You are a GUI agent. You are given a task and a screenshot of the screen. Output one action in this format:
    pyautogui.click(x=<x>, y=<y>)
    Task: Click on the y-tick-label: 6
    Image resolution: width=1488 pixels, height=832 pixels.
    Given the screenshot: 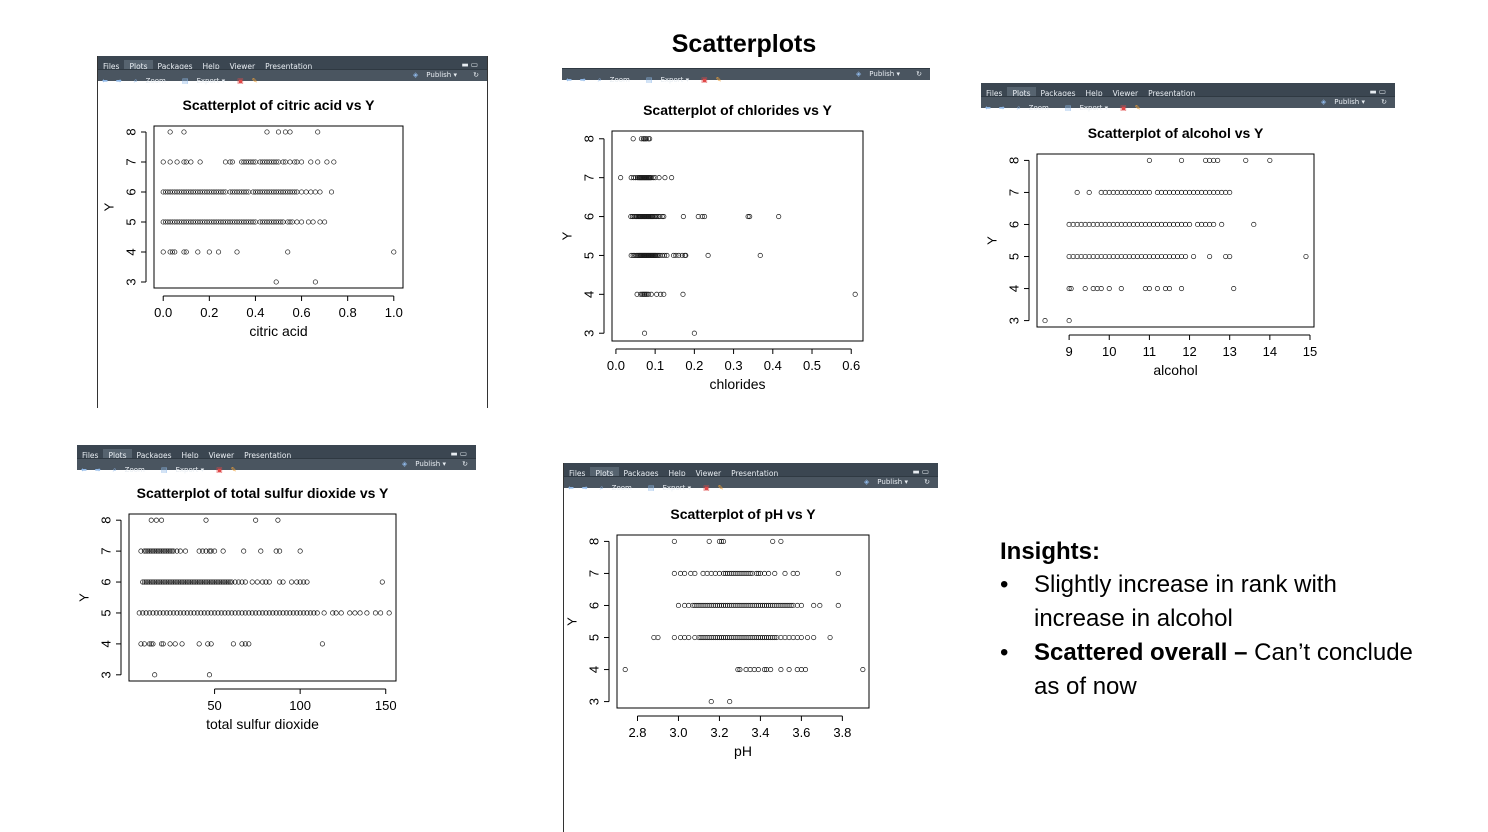 What is the action you would take?
    pyautogui.click(x=130, y=191)
    